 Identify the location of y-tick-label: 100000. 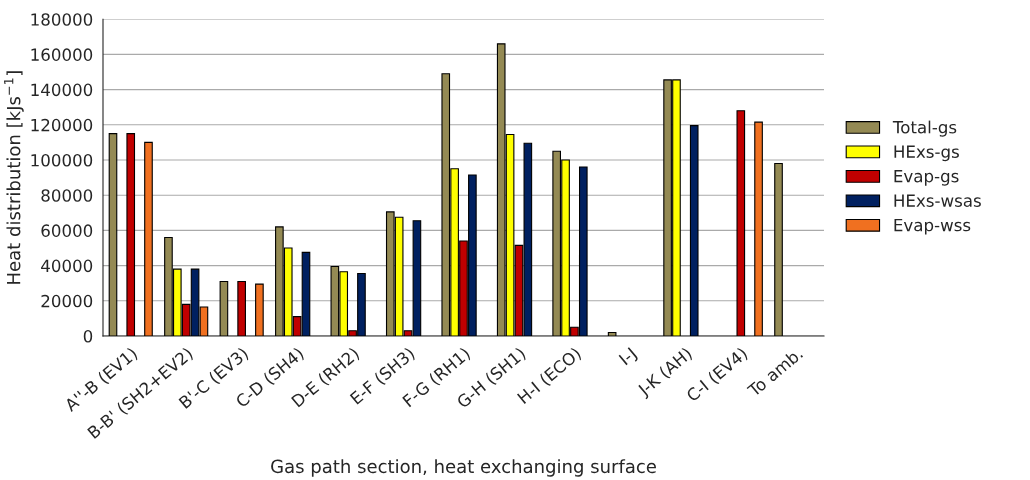
(62, 160).